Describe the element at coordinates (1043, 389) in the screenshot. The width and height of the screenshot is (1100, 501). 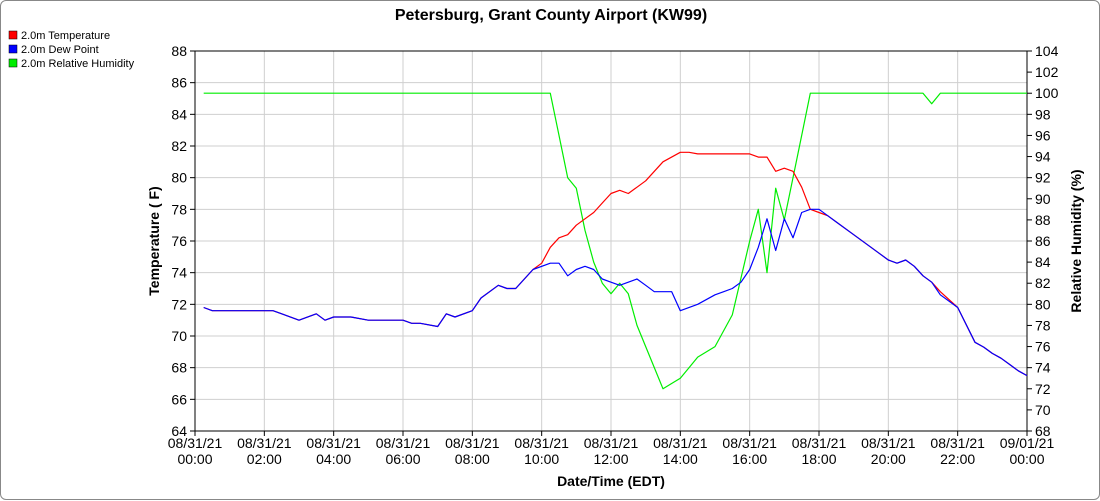
I see `right-tick-label: 72` at that location.